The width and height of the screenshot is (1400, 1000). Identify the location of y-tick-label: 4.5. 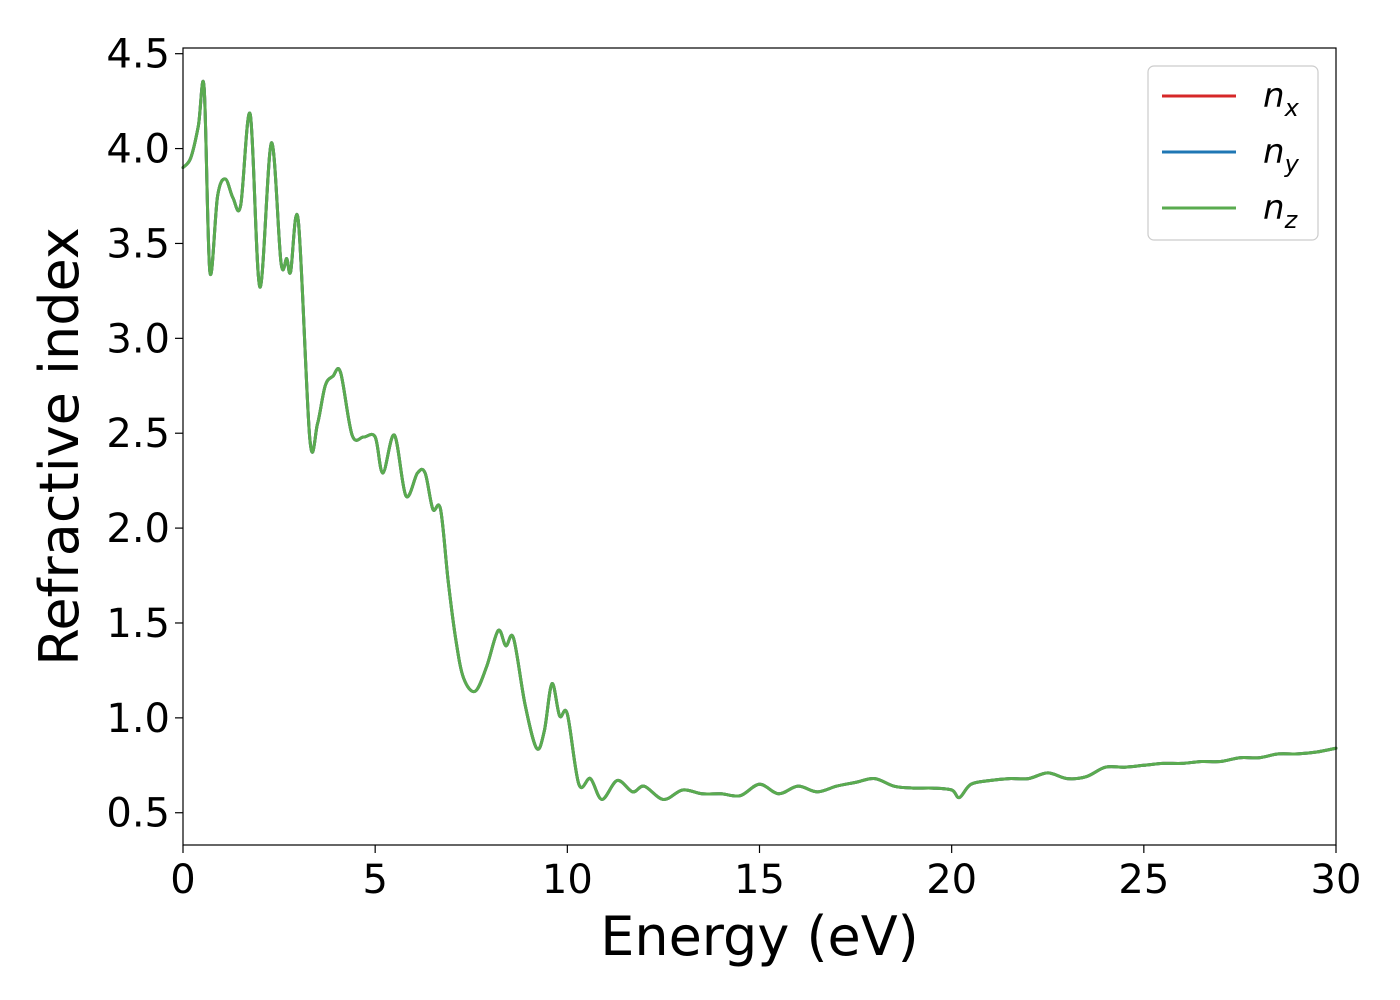
(138, 55).